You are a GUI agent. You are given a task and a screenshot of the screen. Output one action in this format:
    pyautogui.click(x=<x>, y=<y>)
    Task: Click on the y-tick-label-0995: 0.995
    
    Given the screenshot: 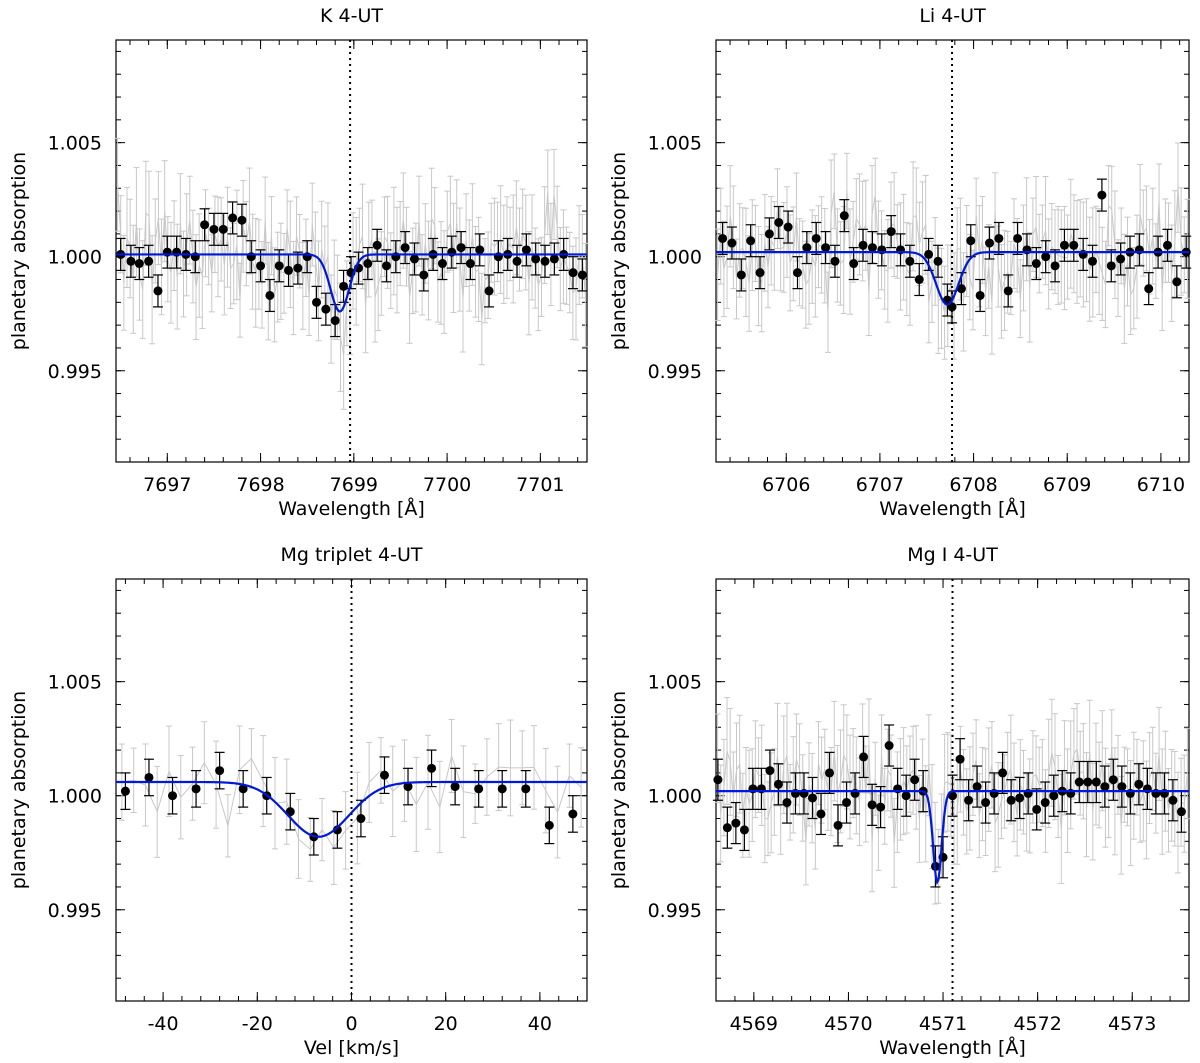 What is the action you would take?
    pyautogui.click(x=75, y=372)
    